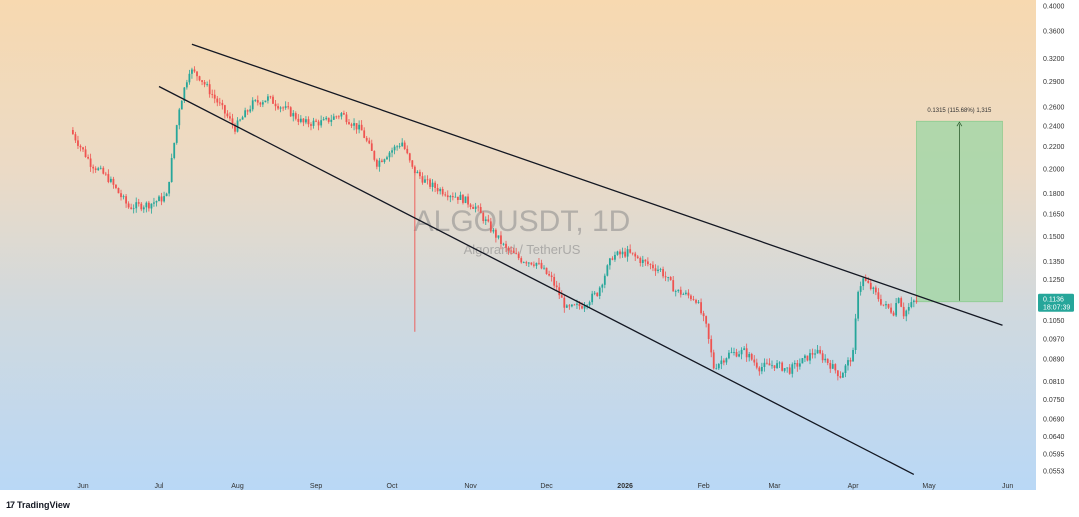  What do you see at coordinates (854, 486) in the screenshot?
I see `time-tick-label: Apr` at bounding box center [854, 486].